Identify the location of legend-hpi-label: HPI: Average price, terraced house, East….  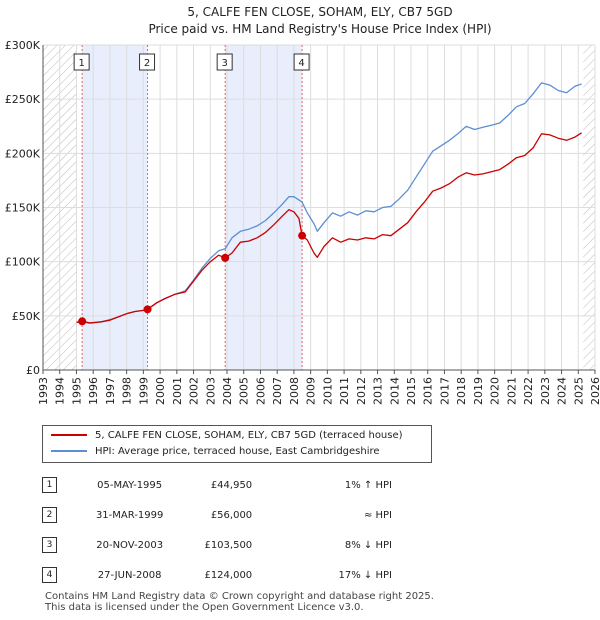
(237, 451).